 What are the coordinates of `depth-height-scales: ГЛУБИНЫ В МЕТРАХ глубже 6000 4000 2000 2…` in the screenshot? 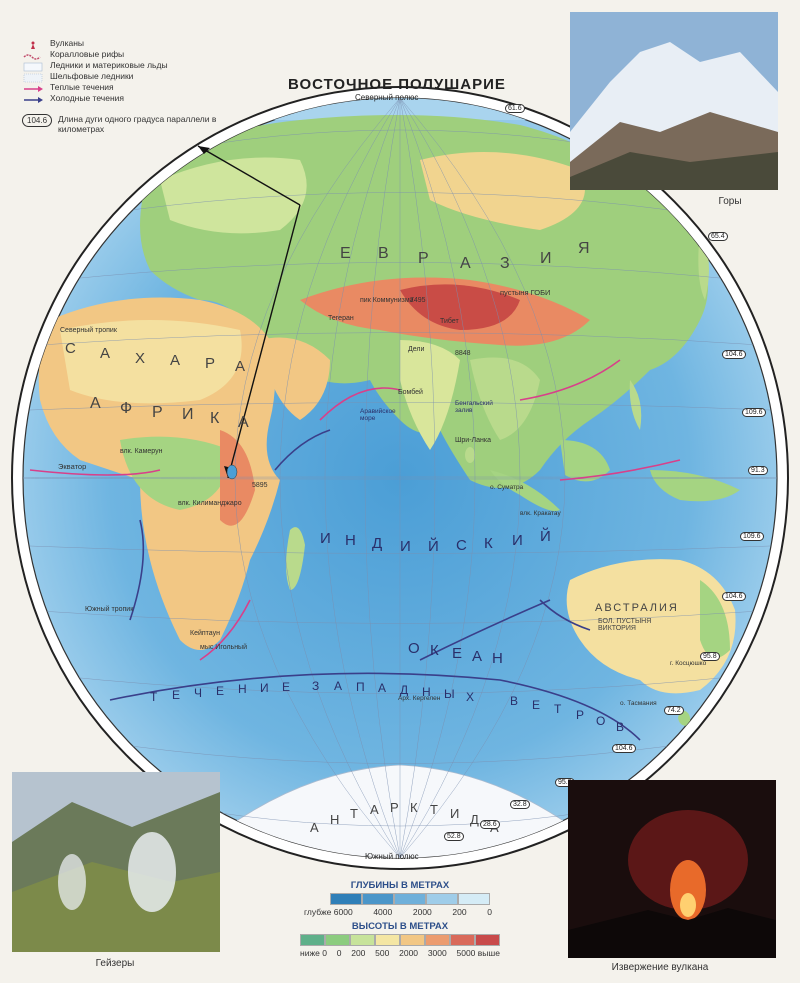 It's located at (400, 919).